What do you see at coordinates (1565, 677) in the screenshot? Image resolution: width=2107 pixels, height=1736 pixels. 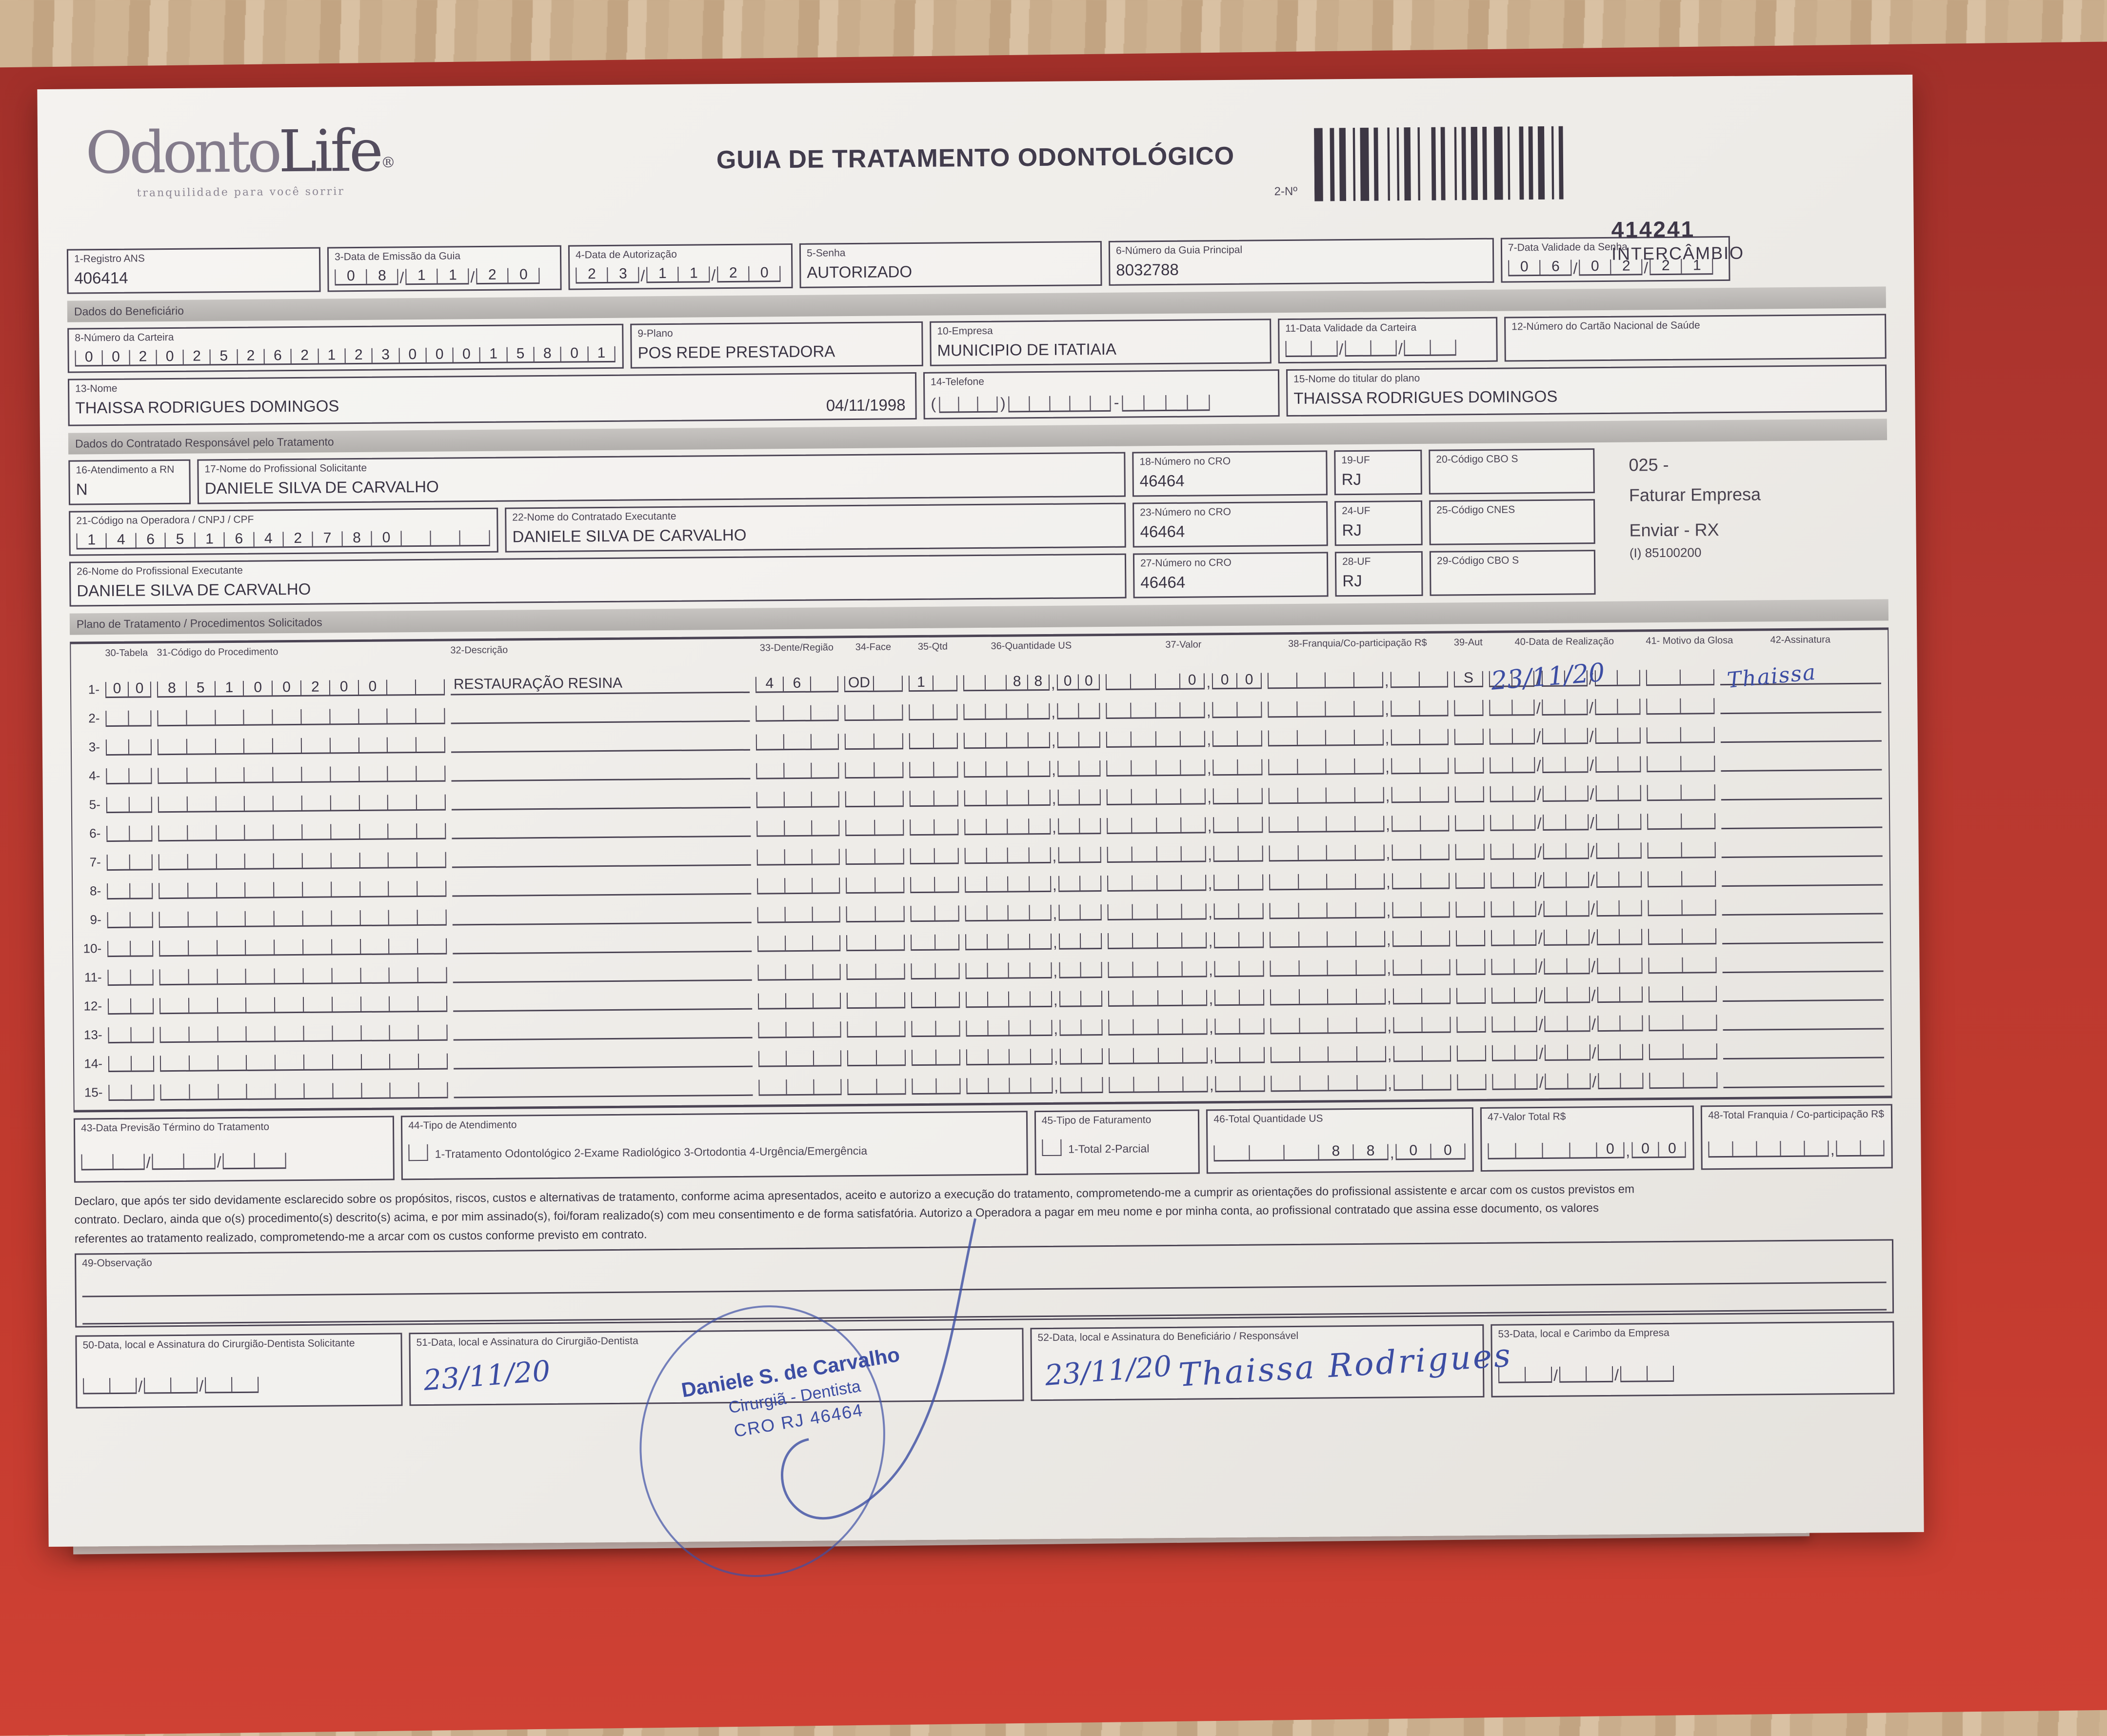 I see `cell-data: 23/11/20//` at bounding box center [1565, 677].